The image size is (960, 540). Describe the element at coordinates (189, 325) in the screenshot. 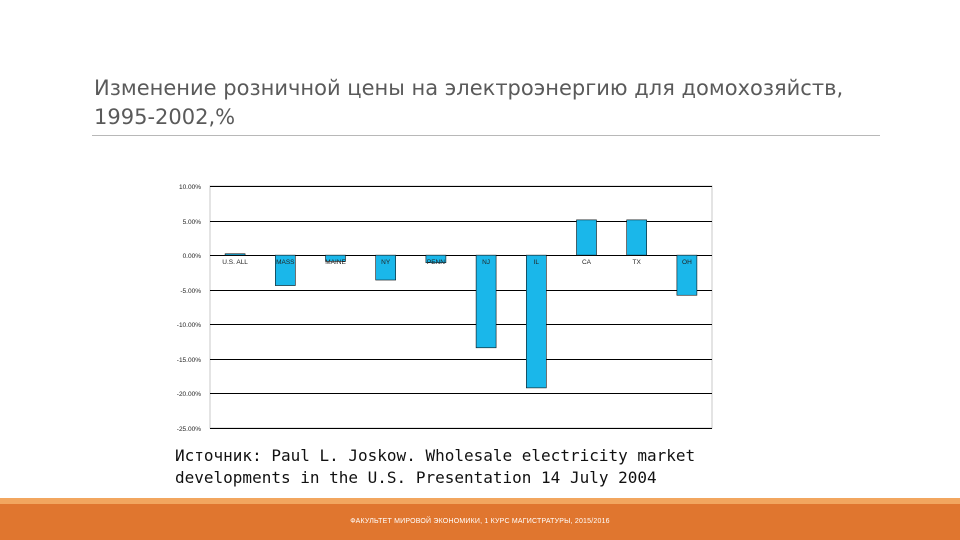

I see `y-tick-label: -10.00%` at that location.